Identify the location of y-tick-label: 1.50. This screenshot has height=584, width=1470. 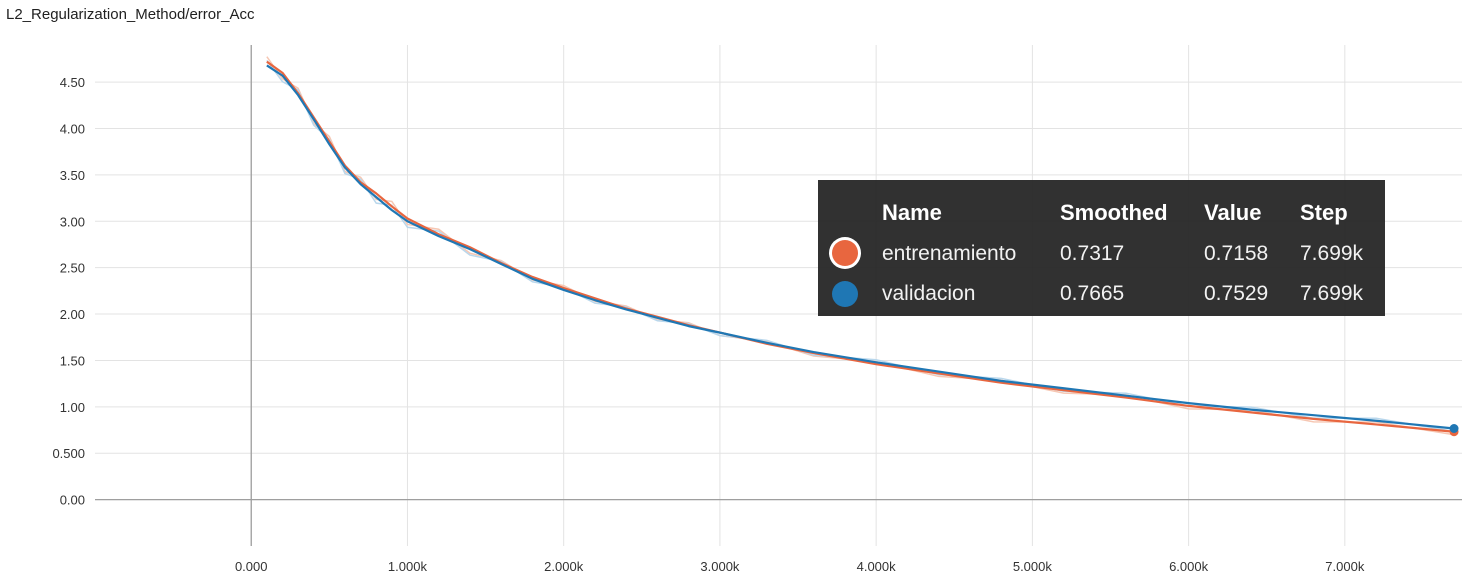
(72, 360).